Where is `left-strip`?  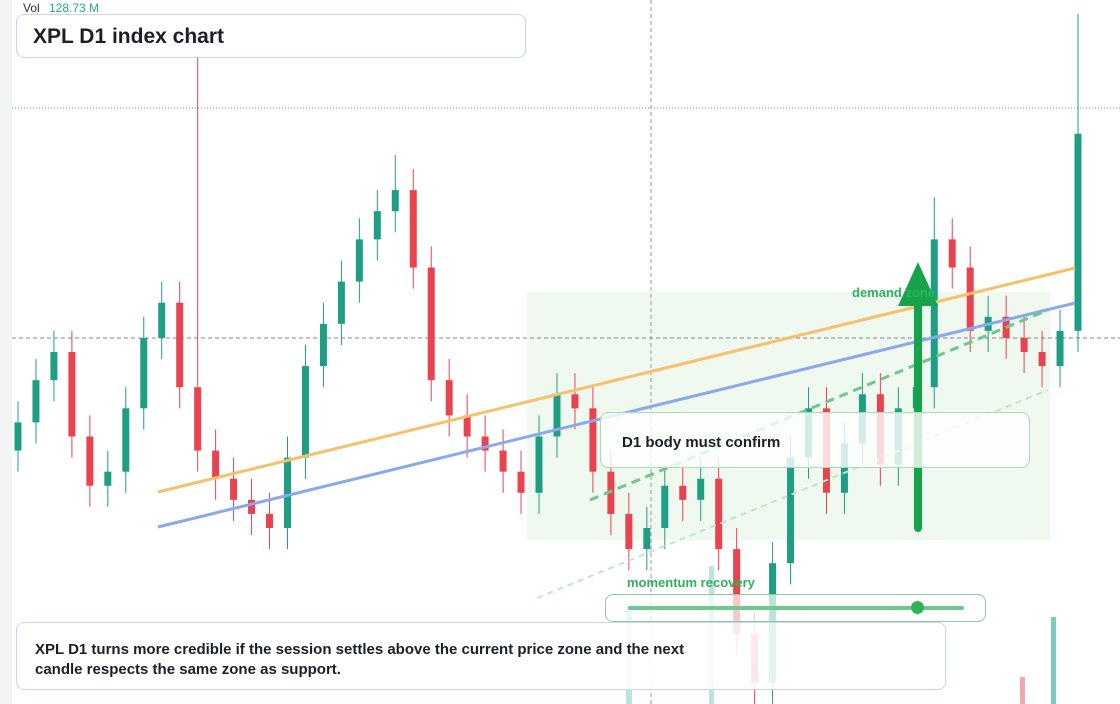 left-strip is located at coordinates (6, 352).